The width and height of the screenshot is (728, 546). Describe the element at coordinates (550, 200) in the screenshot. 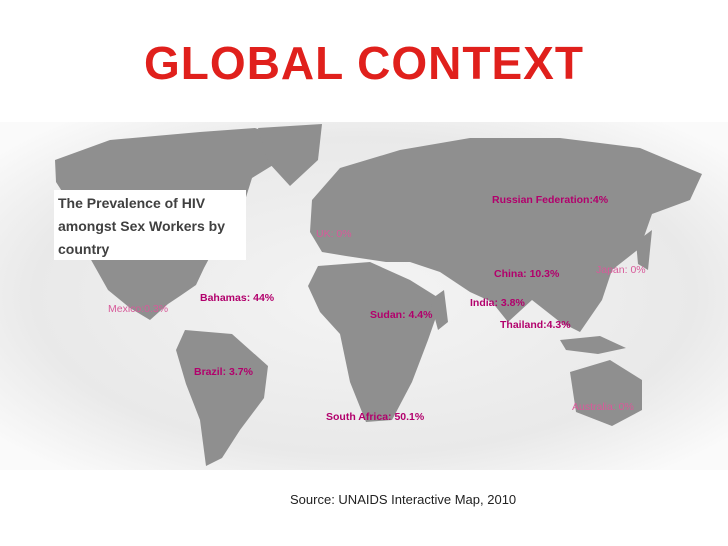

I see `country-label: Russian Federation:4%` at that location.